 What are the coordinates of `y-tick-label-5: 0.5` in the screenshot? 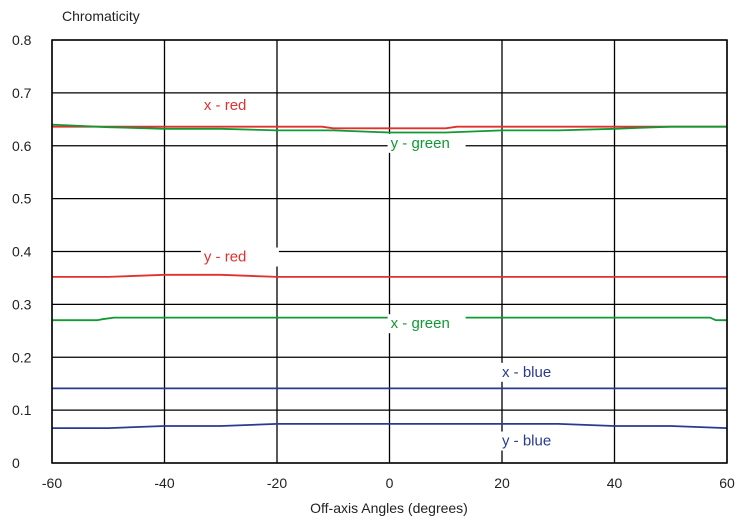 It's located at (22, 199).